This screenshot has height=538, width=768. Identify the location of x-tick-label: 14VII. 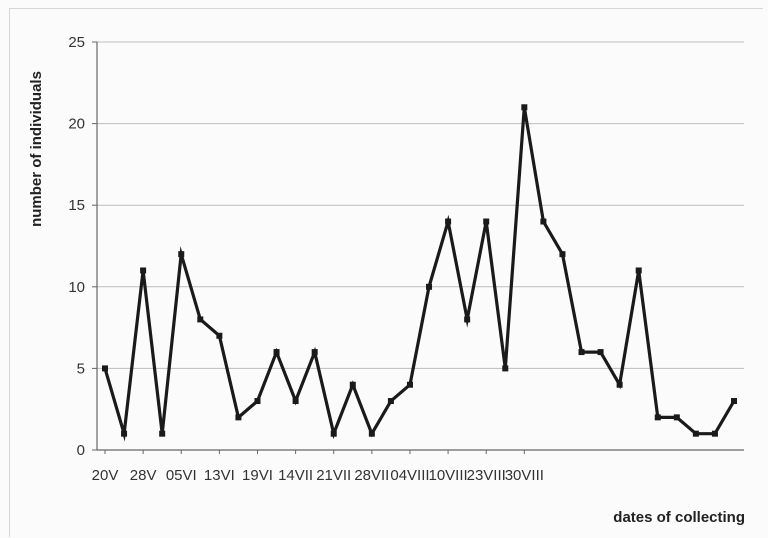
(295, 475).